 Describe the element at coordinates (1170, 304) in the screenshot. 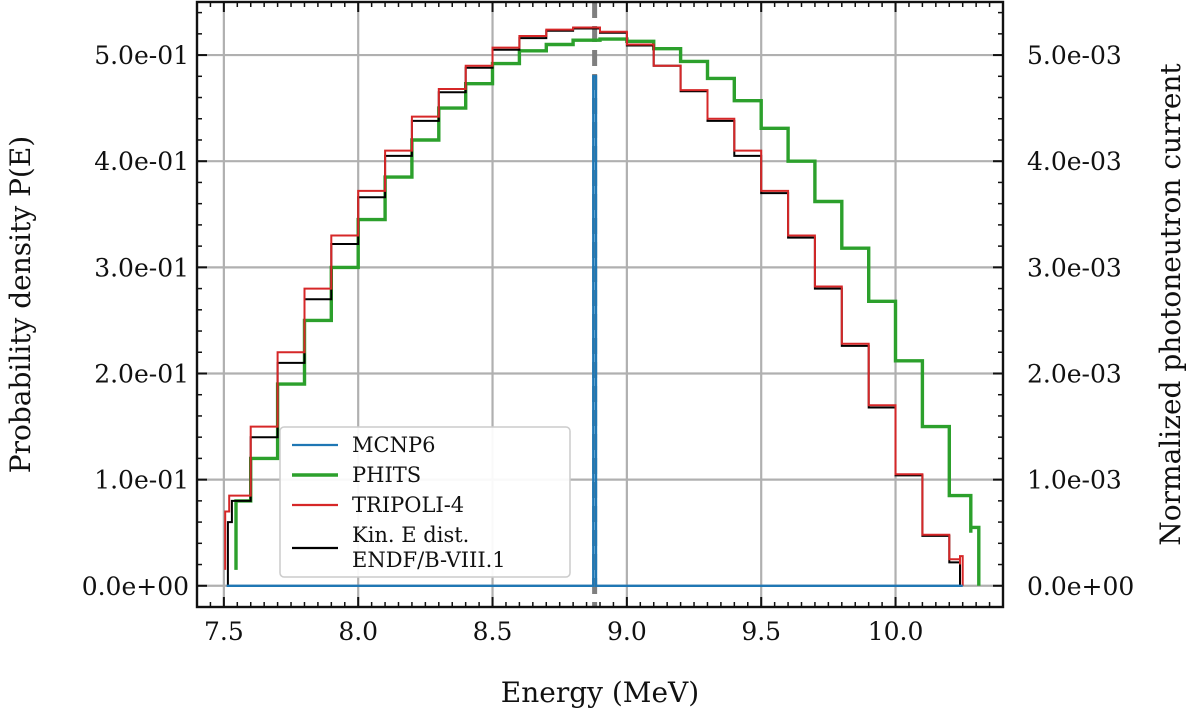

I see `y-right-axis-label: Normalized photoneutron current` at that location.